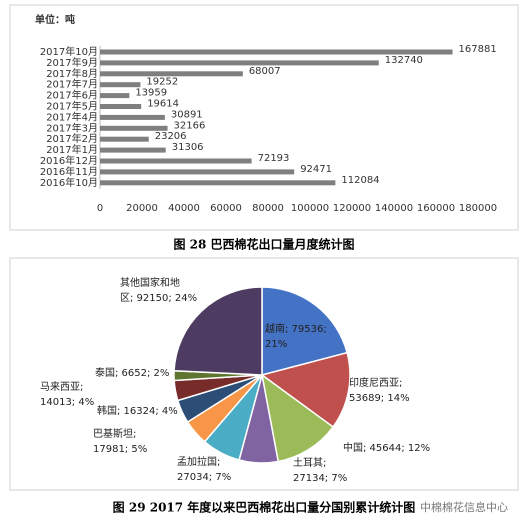 The width and height of the screenshot is (528, 528). Describe the element at coordinates (320, 471) in the screenshot. I see `slice-label: 土耳其; 27134; 7%` at that location.